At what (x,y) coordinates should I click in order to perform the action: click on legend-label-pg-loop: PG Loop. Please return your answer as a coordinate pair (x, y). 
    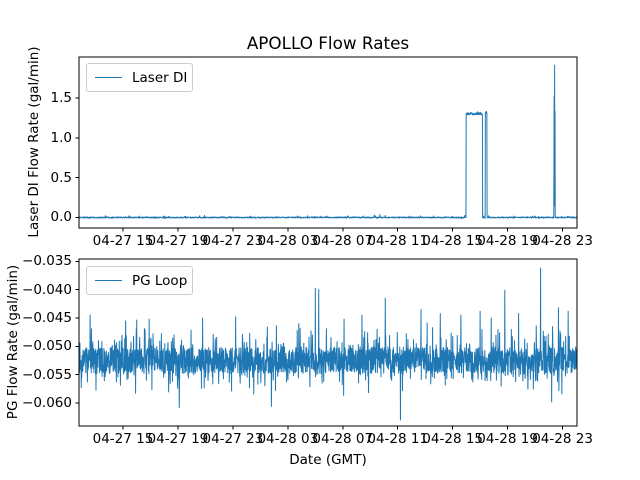
    Looking at the image, I should click on (160, 280).